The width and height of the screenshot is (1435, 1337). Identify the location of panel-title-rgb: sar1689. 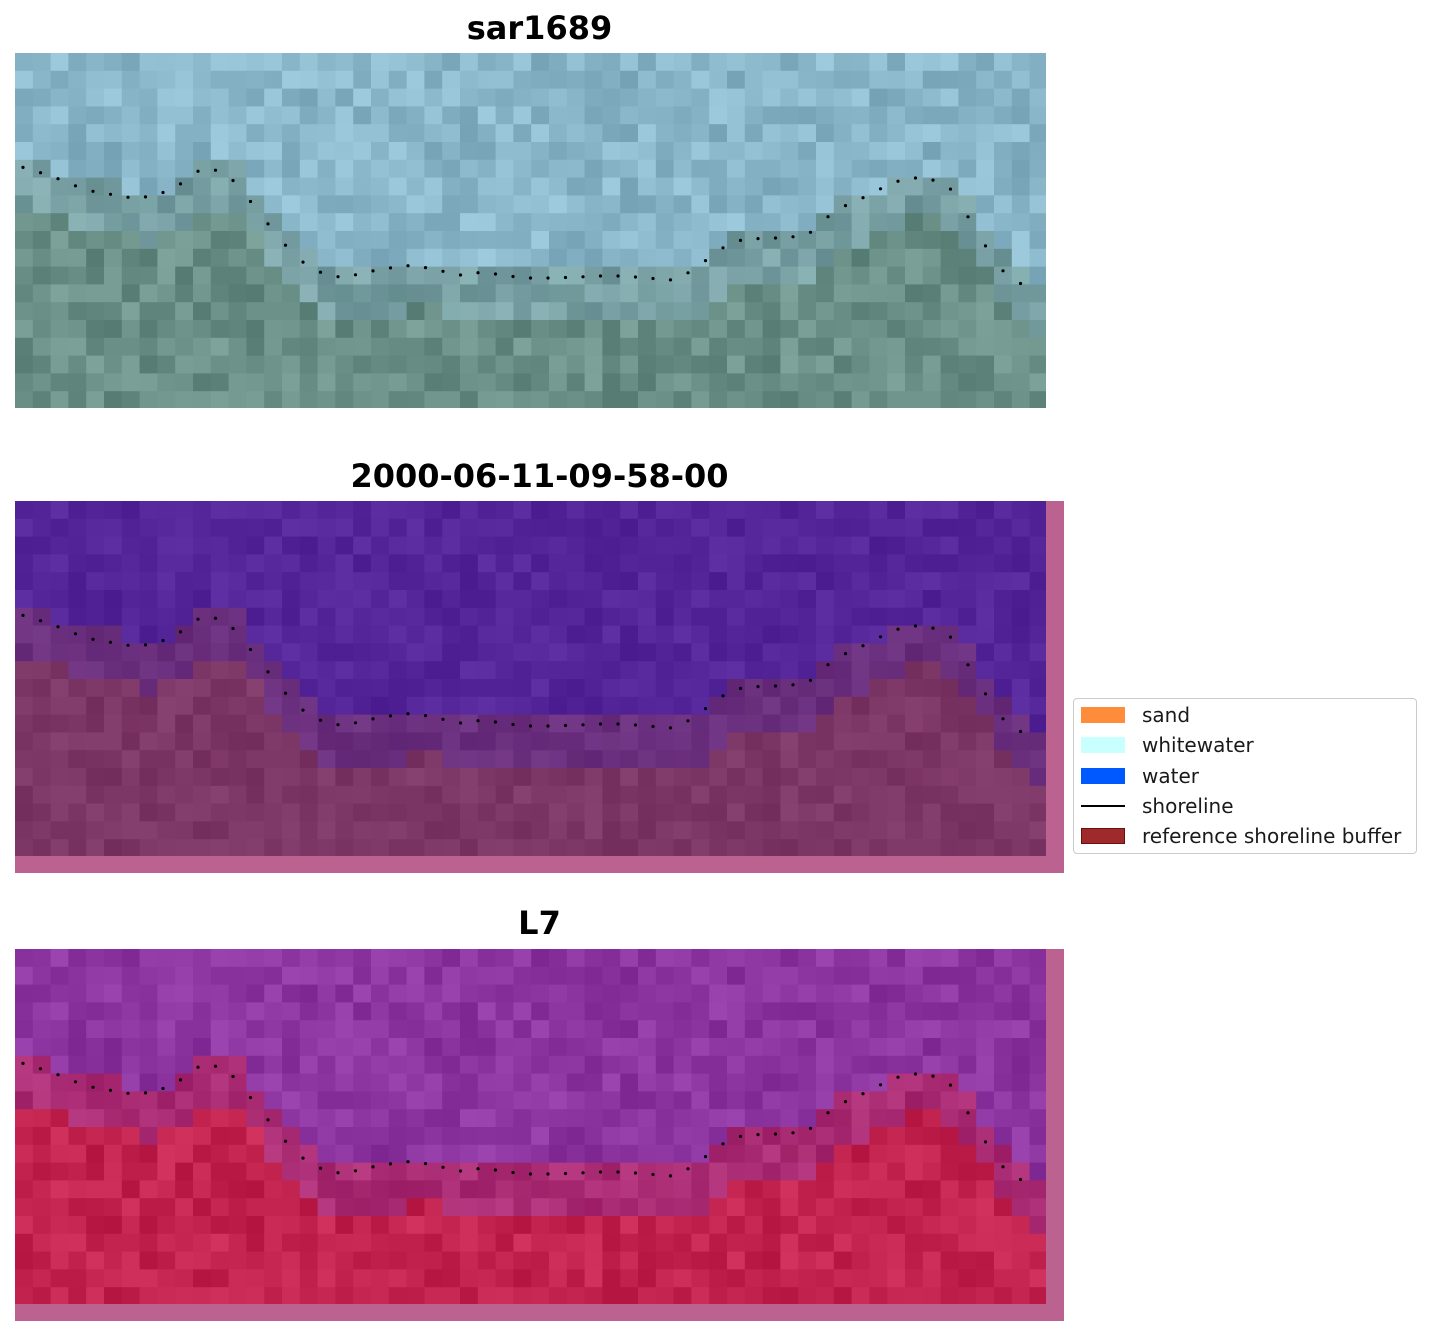
(539, 28).